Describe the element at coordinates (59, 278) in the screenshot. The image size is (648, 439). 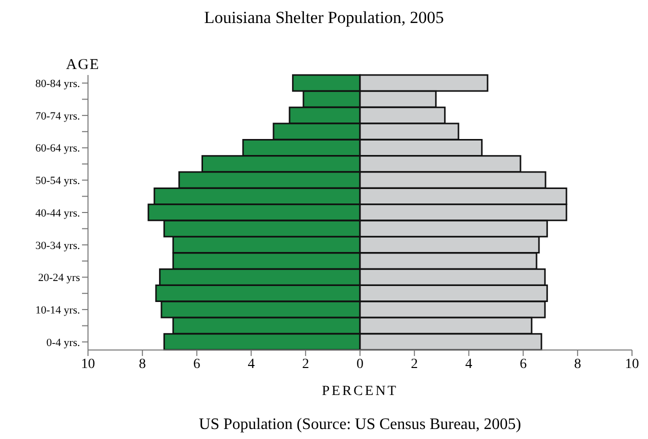
I see `y-tick-label: 20-24 yrs` at that location.